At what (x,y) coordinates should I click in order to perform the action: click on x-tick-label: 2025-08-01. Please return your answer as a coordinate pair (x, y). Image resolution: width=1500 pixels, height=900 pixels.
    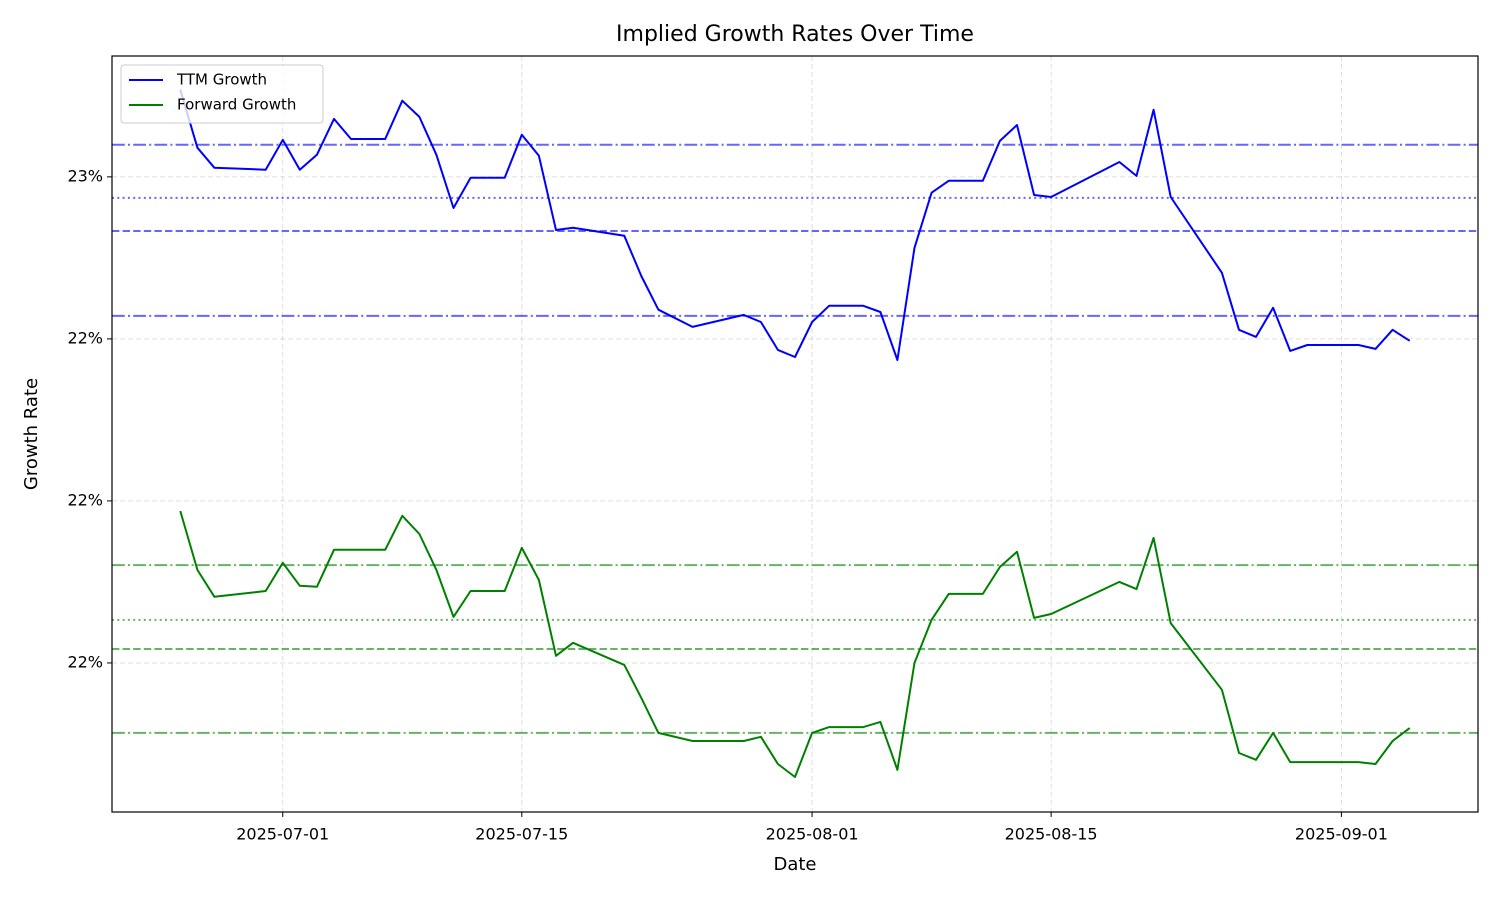
    Looking at the image, I should click on (812, 834).